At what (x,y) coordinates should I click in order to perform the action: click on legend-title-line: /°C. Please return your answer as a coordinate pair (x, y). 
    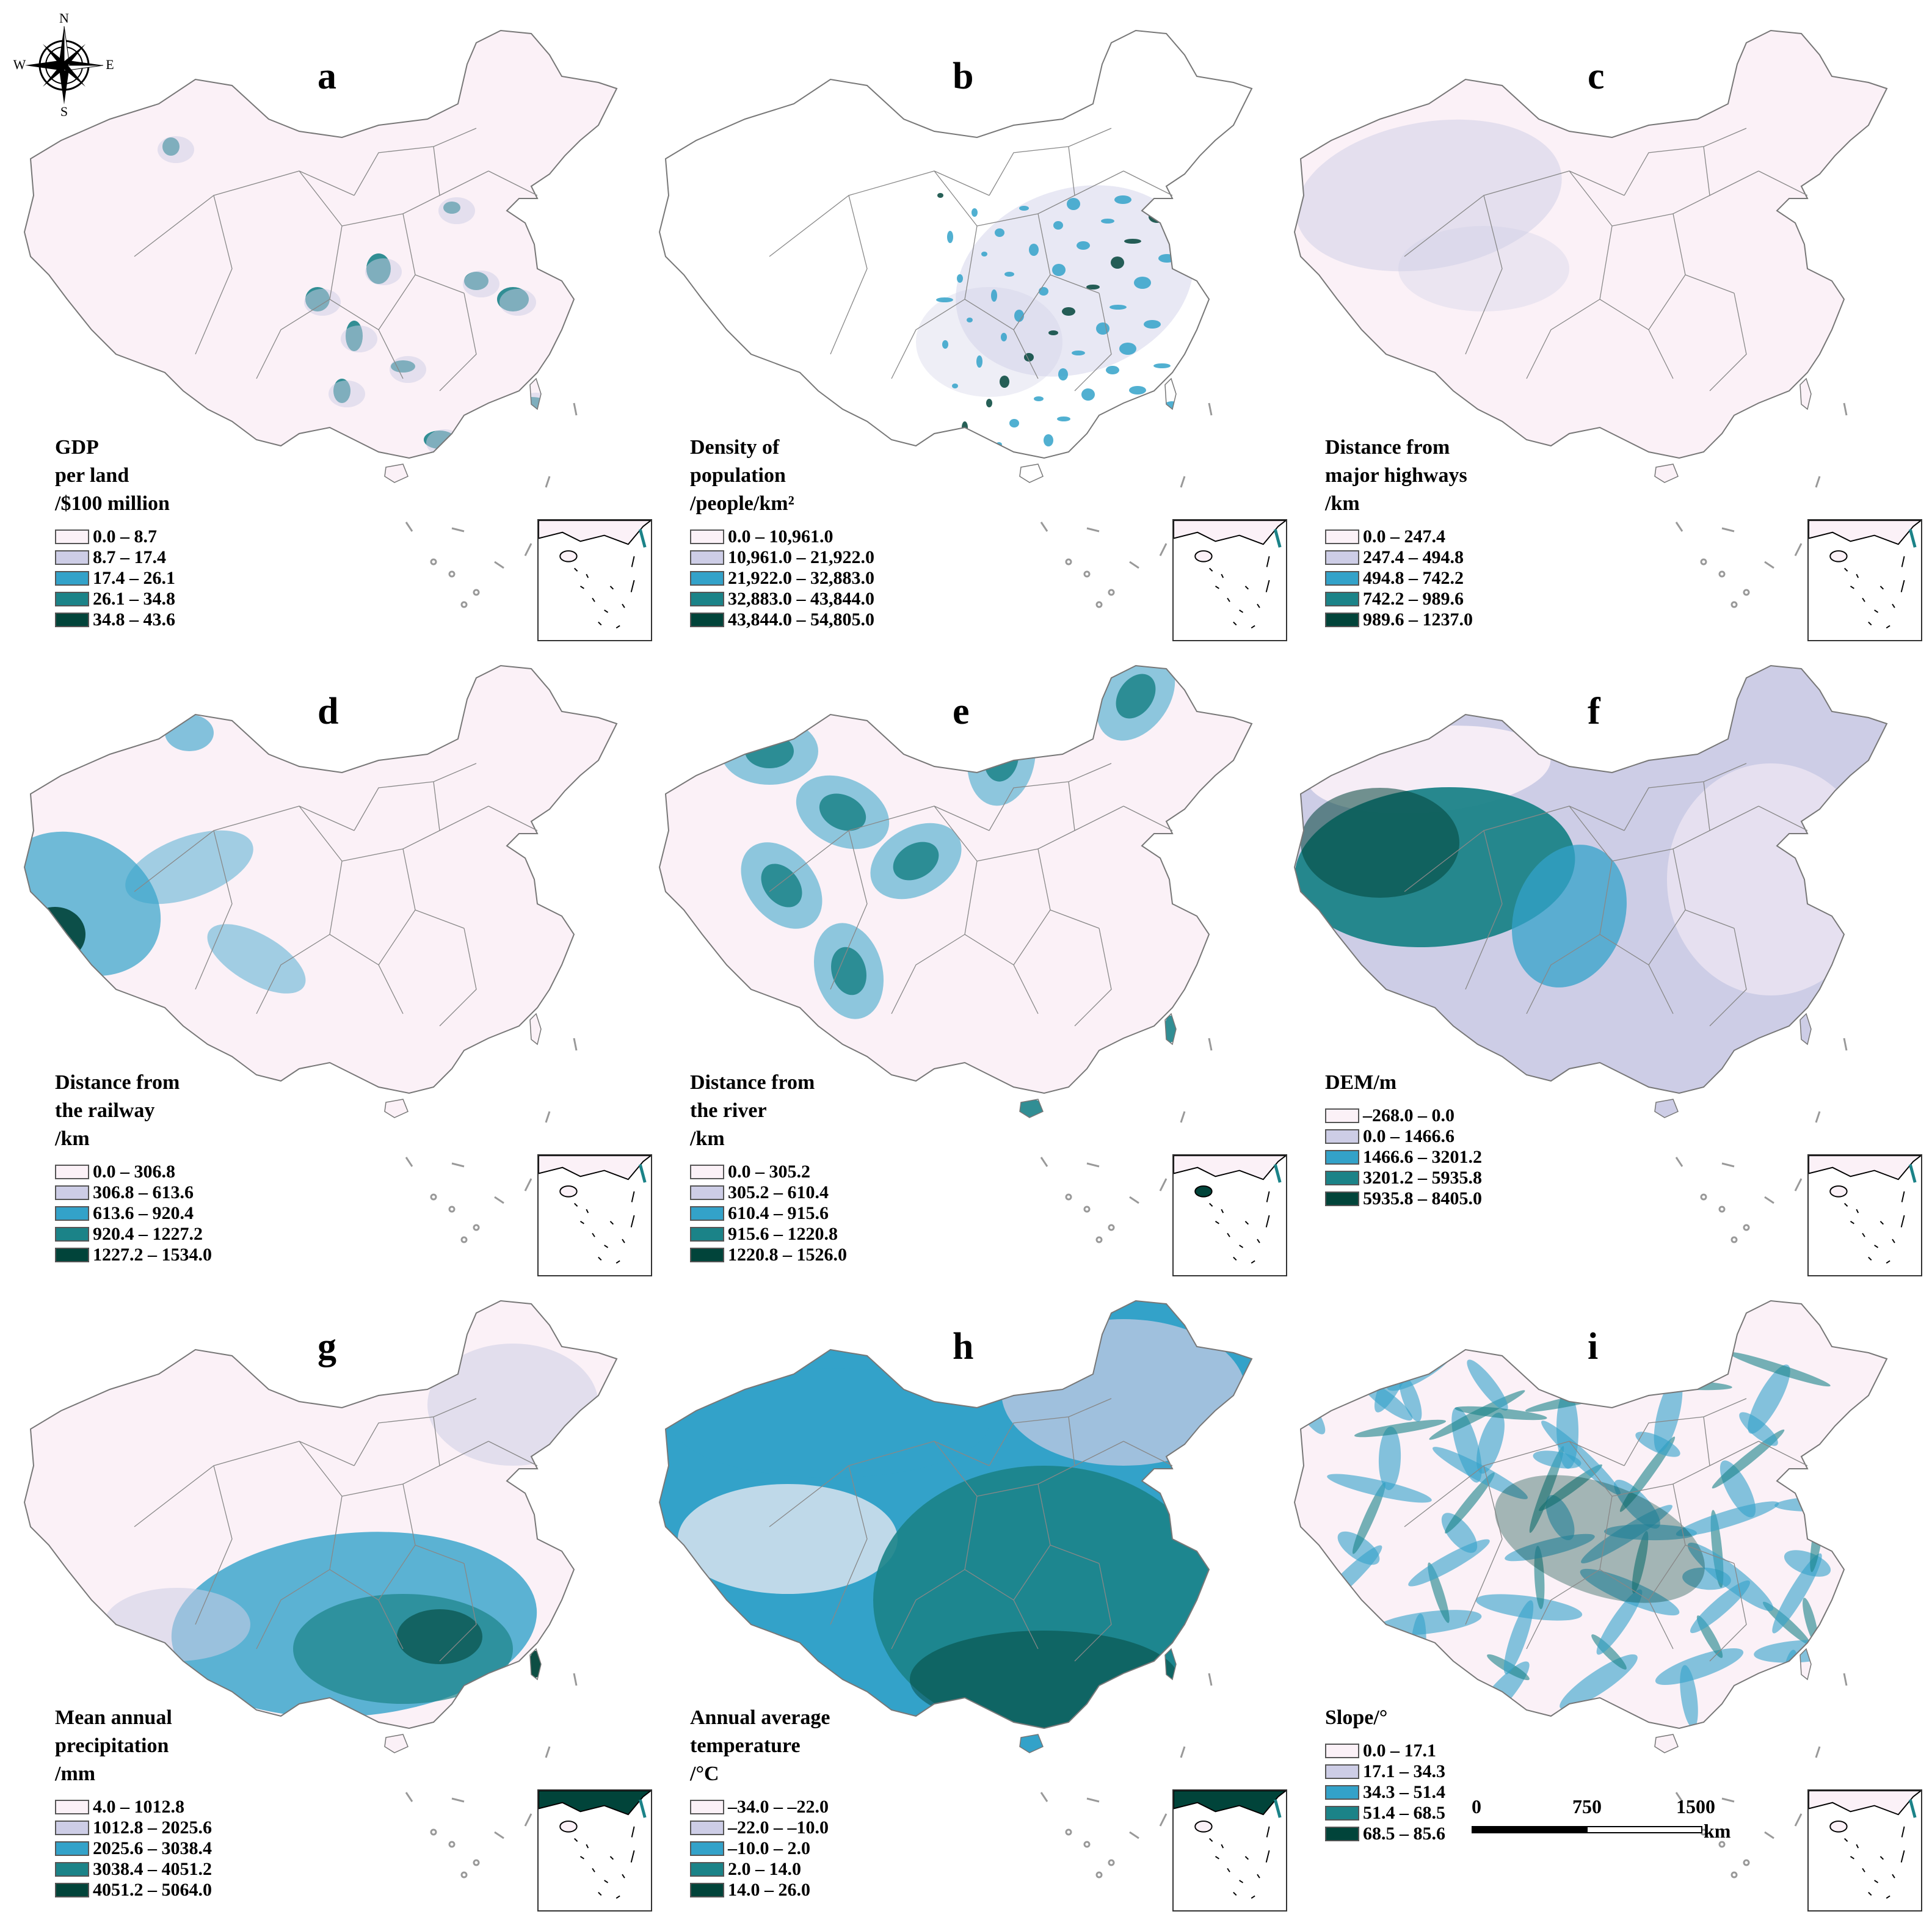
    Looking at the image, I should click on (704, 1773).